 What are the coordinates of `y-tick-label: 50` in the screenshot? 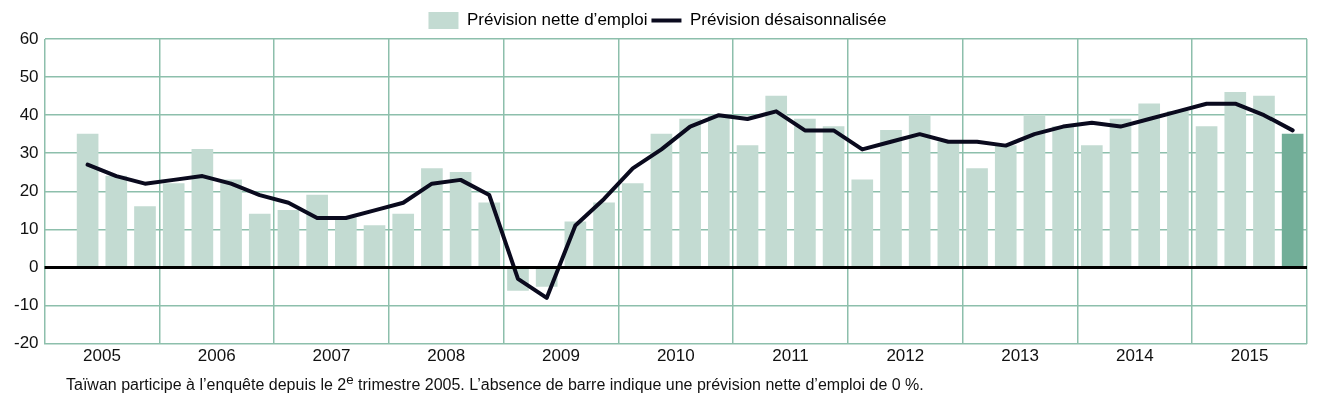 It's located at (29, 76).